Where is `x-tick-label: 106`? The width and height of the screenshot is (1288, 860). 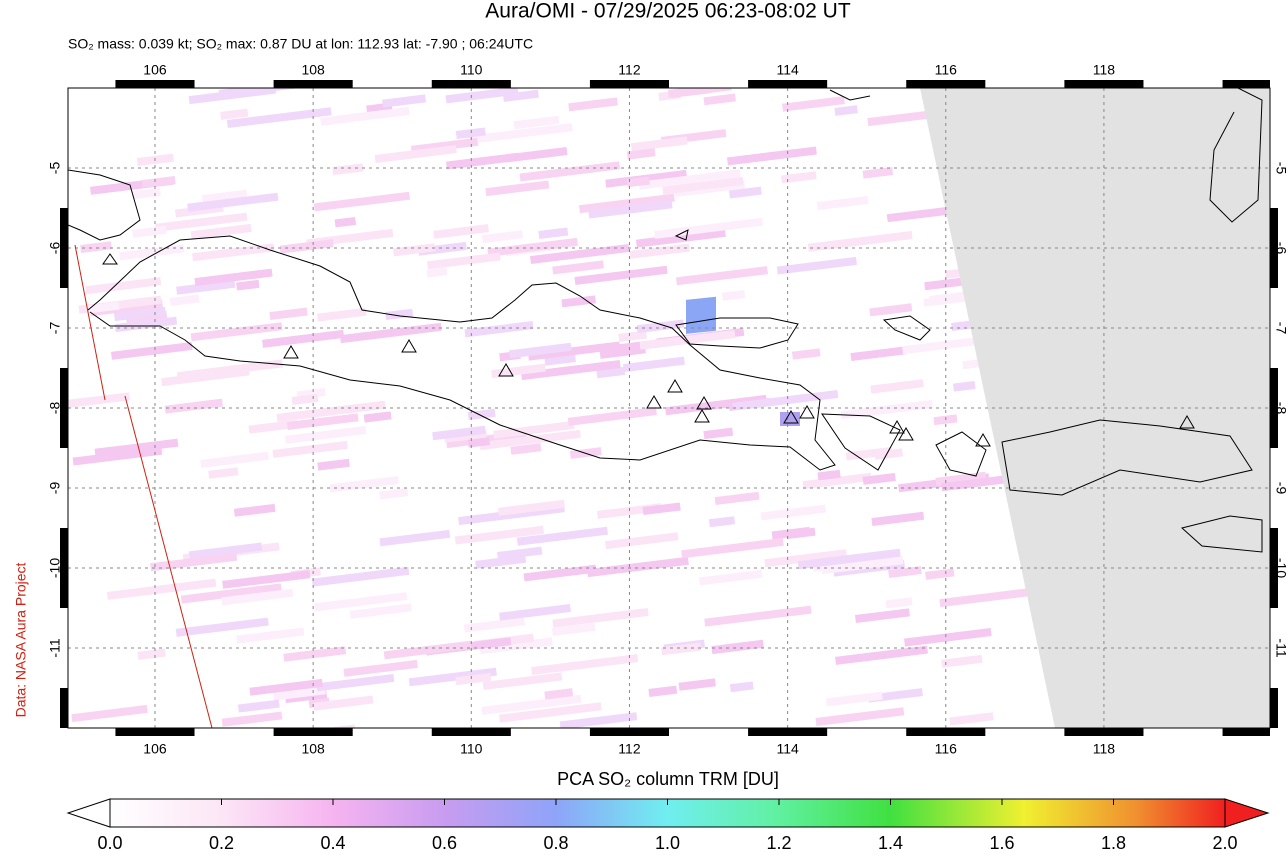 x-tick-label: 106 is located at coordinates (155, 749).